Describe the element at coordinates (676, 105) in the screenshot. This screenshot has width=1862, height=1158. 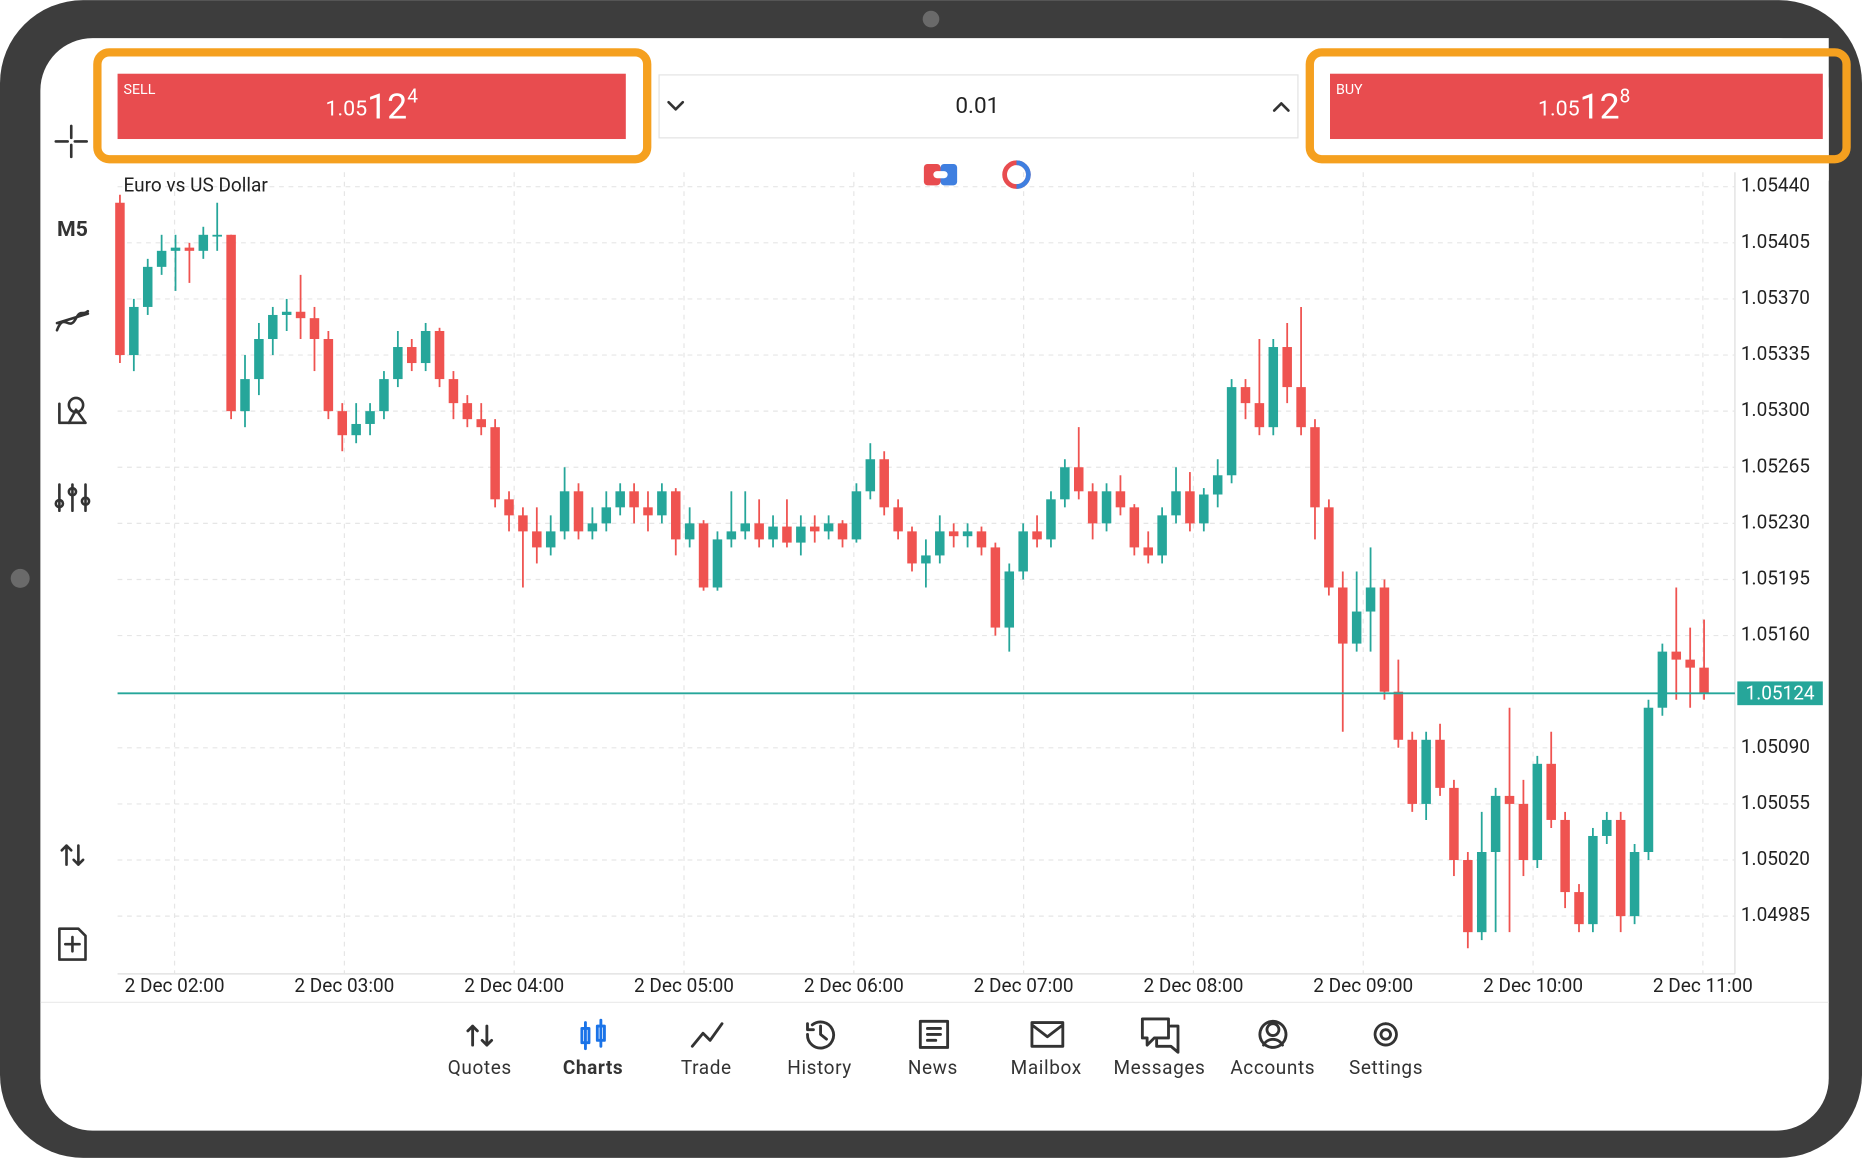
I see `lot-decrease` at that location.